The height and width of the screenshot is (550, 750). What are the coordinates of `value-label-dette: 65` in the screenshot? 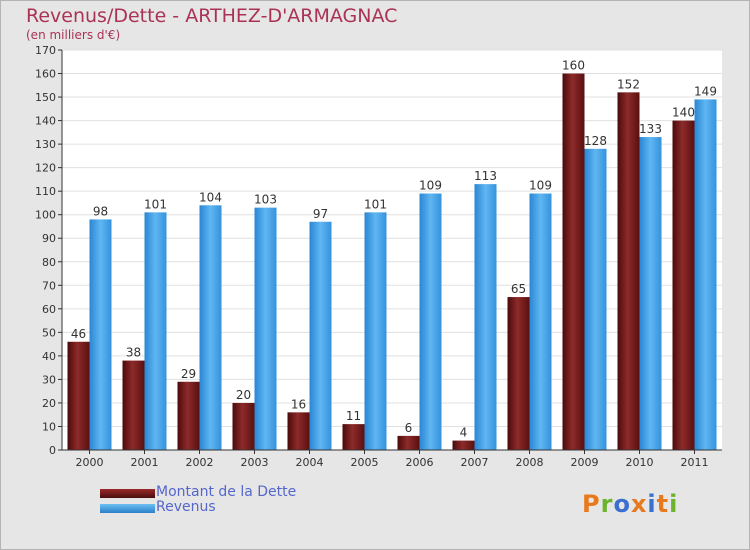 It's located at (518, 289).